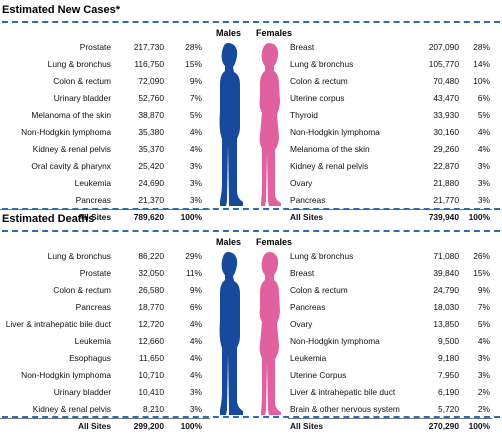  I want to click on female-count: 9,180, so click(448, 358).